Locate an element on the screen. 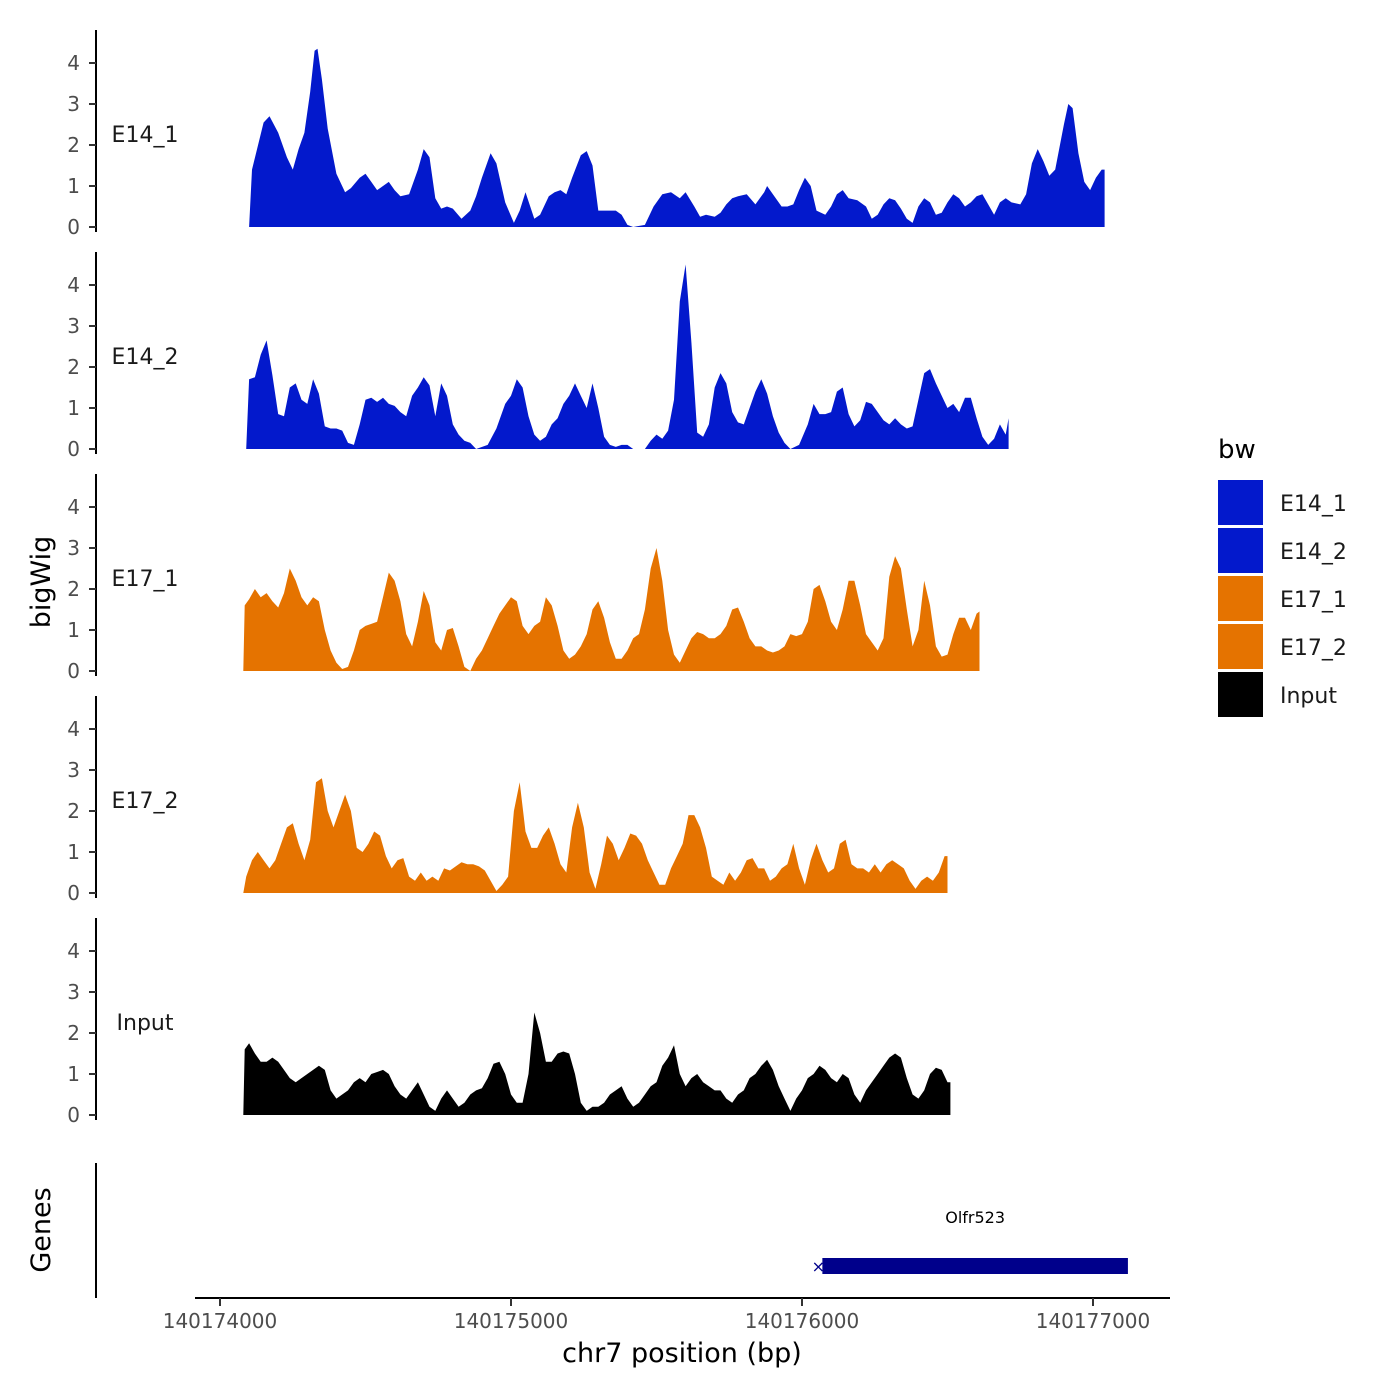 This screenshot has height=1400, width=1400. track-label: E14_1 is located at coordinates (145, 135).